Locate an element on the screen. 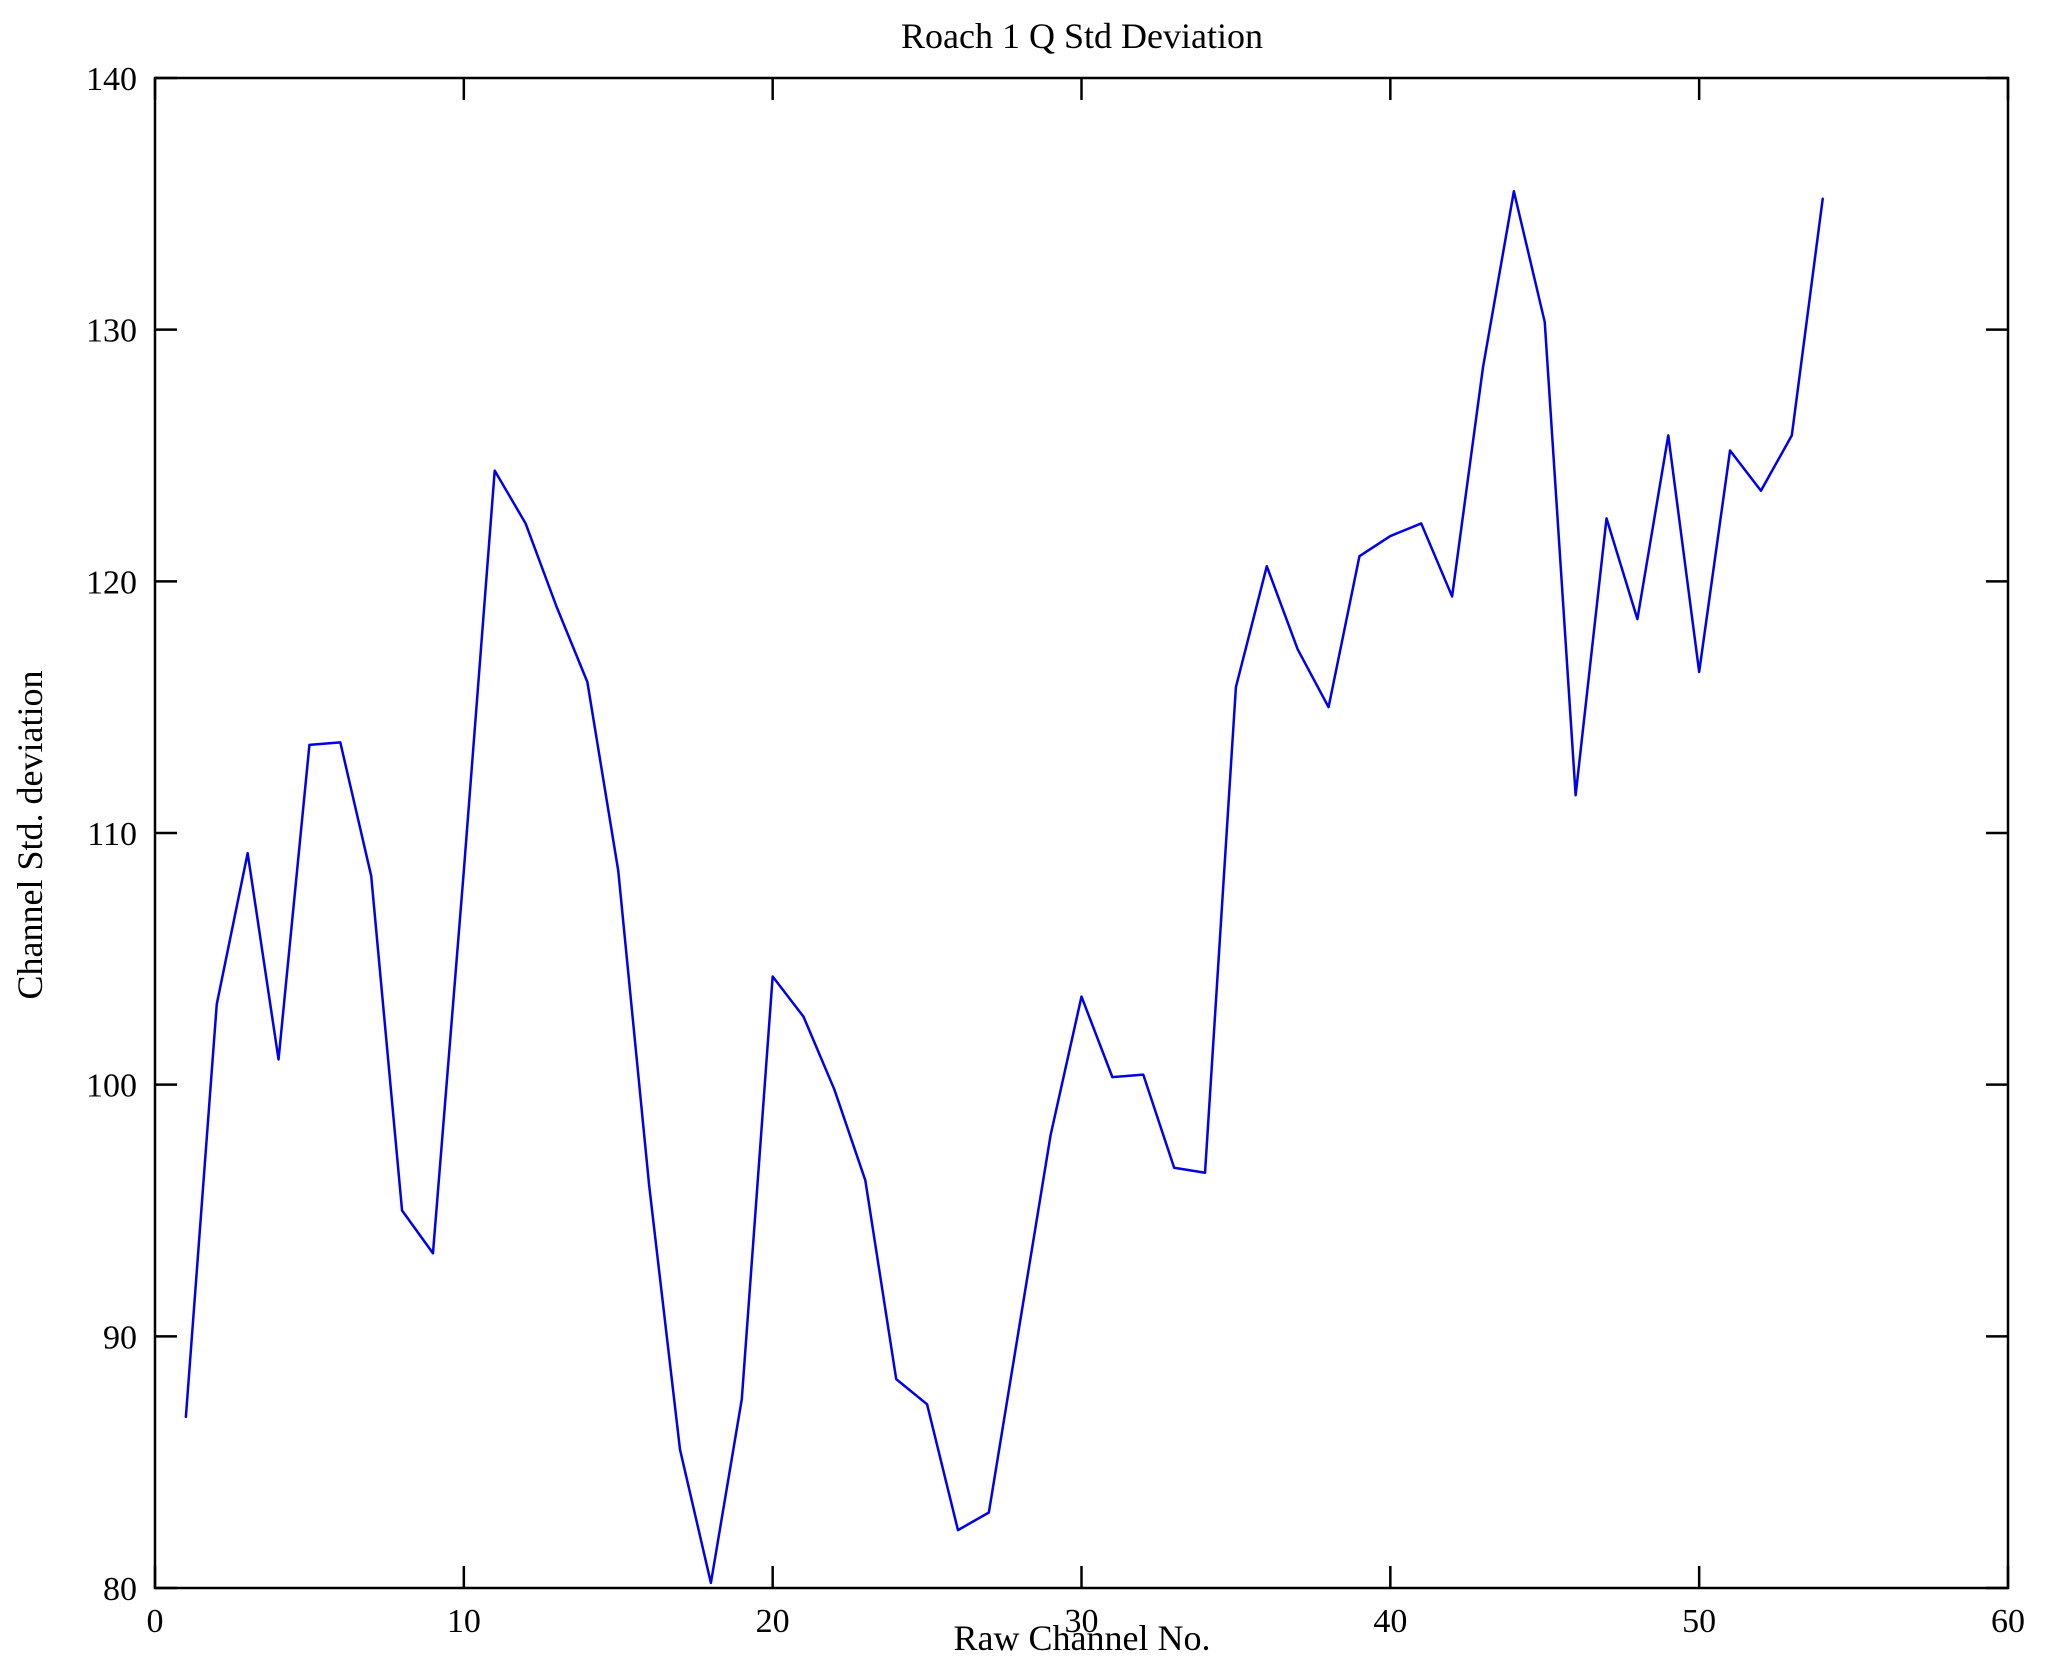 This screenshot has height=1671, width=2046. y-axis-label: Channel Std. deviation is located at coordinates (30, 835).